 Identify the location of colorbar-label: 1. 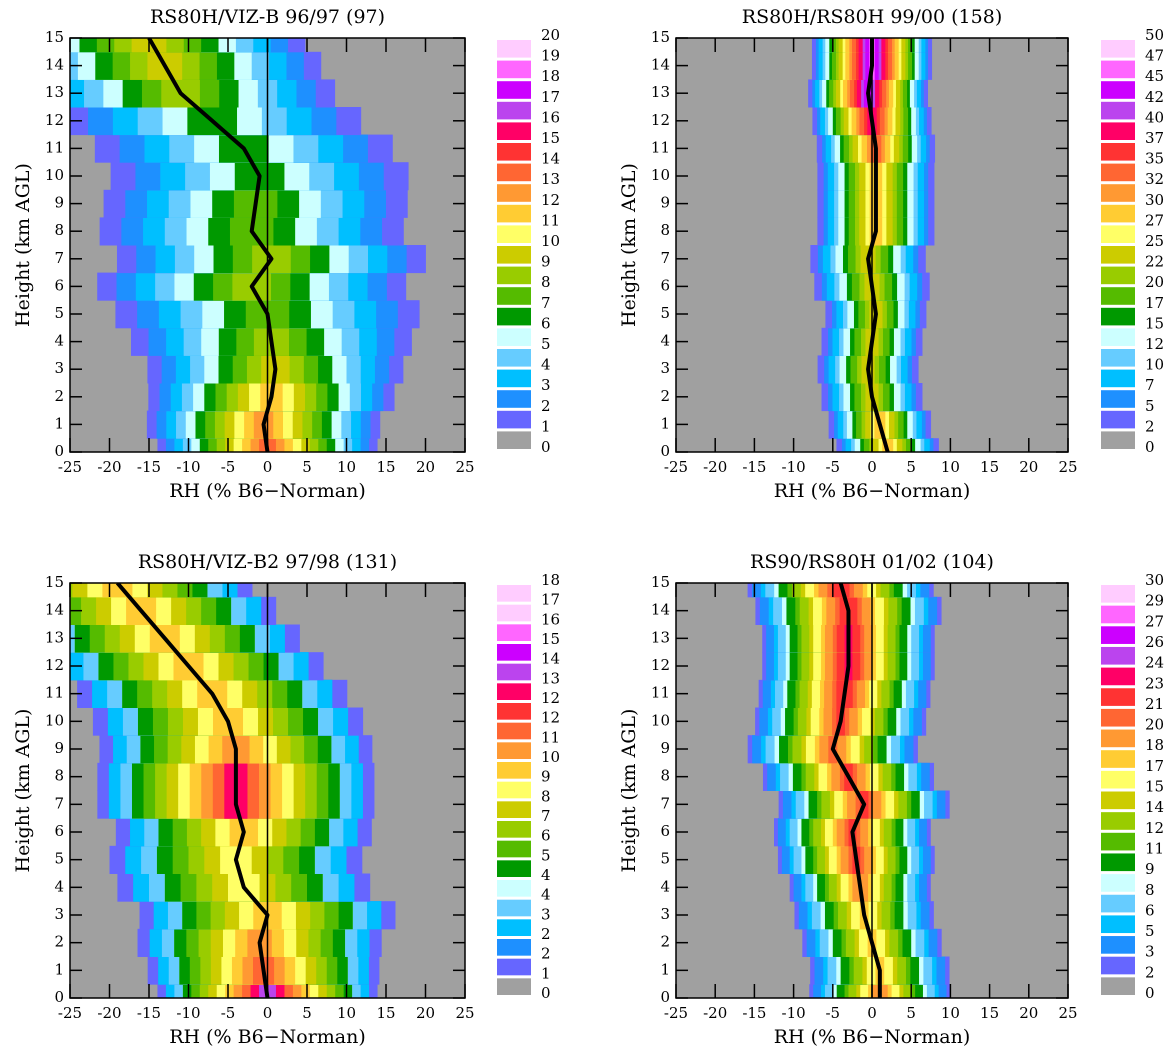
(546, 973).